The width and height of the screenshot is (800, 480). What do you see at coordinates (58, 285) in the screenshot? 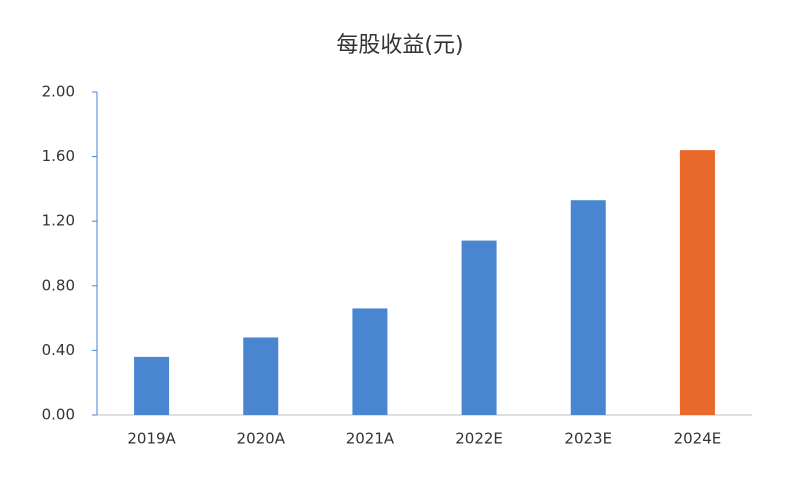
I see `y-tick-label: 0.80` at bounding box center [58, 285].